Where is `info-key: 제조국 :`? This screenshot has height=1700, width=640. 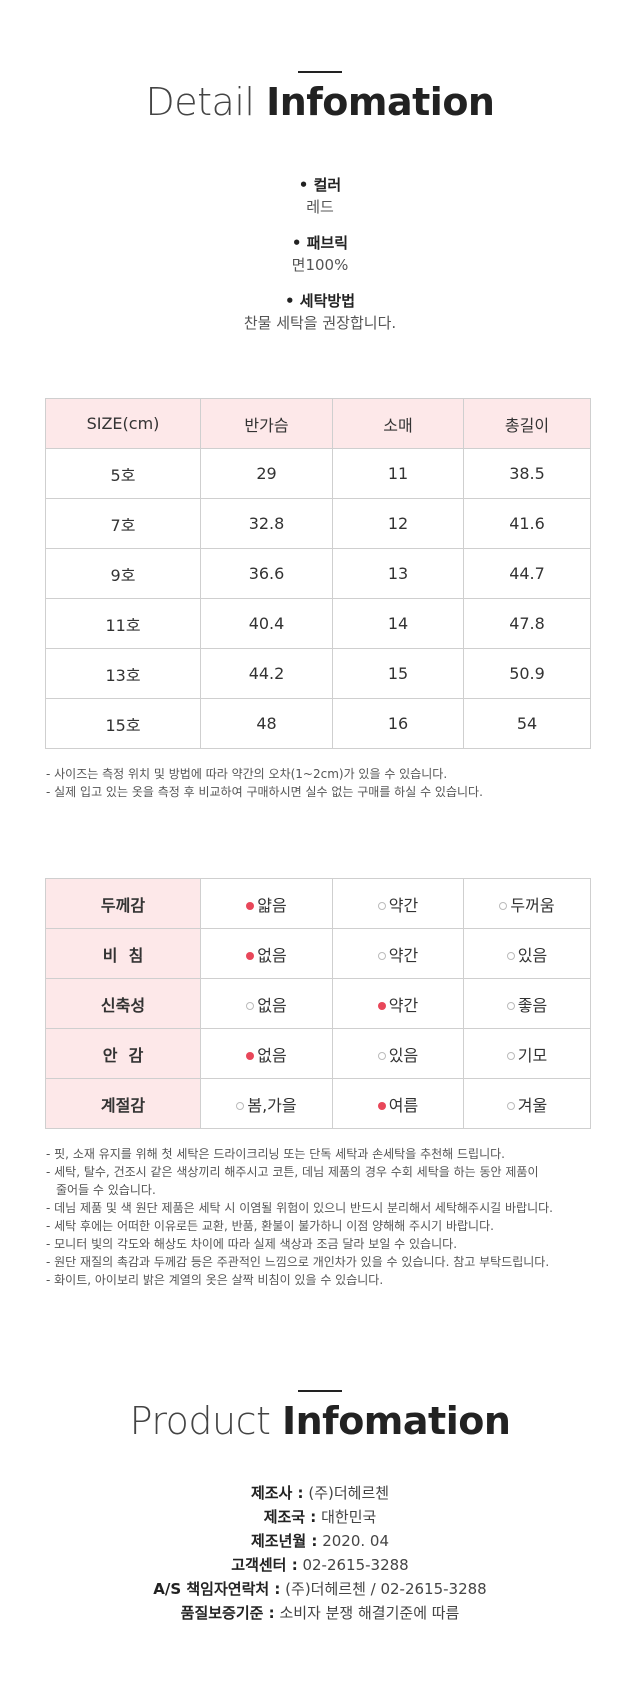
info-key: 제조국 : is located at coordinates (290, 1517).